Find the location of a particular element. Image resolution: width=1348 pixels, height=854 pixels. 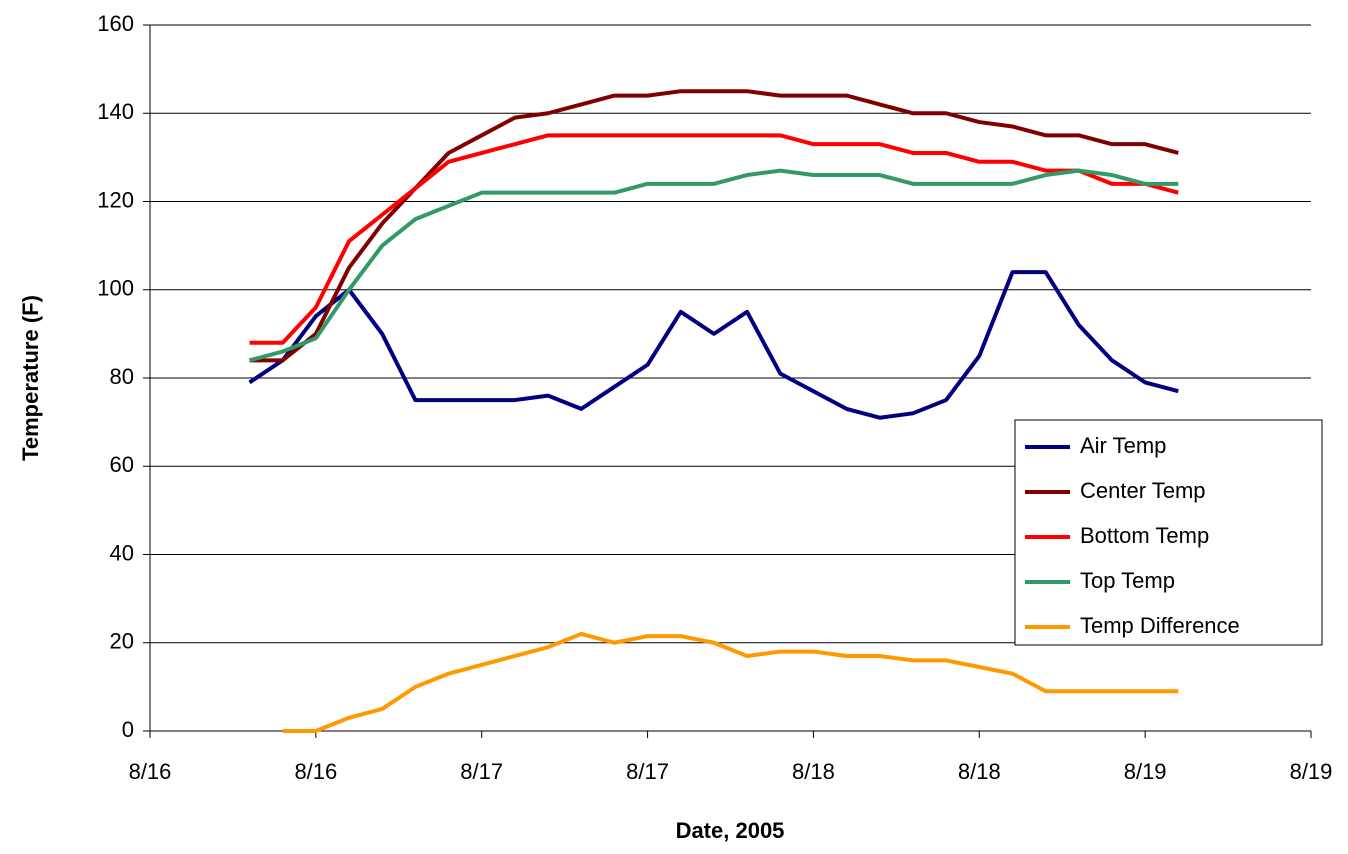

legend-label: Center Temp is located at coordinates (1143, 490).